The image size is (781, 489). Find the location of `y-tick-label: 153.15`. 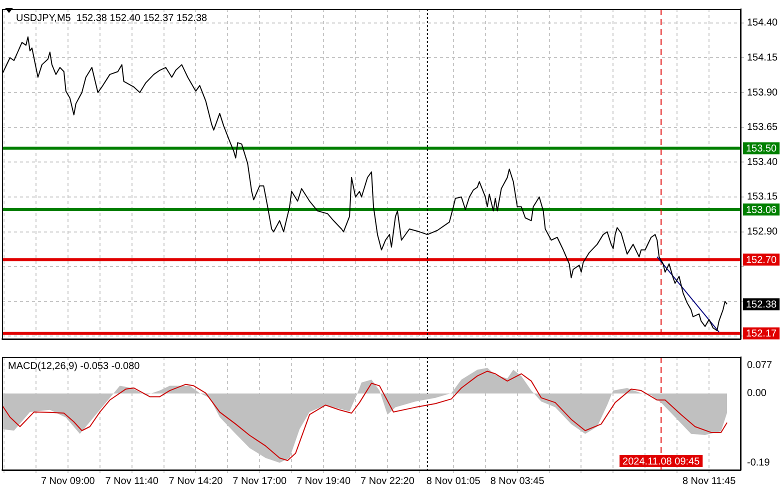

y-tick-label: 153.15 is located at coordinates (762, 197).